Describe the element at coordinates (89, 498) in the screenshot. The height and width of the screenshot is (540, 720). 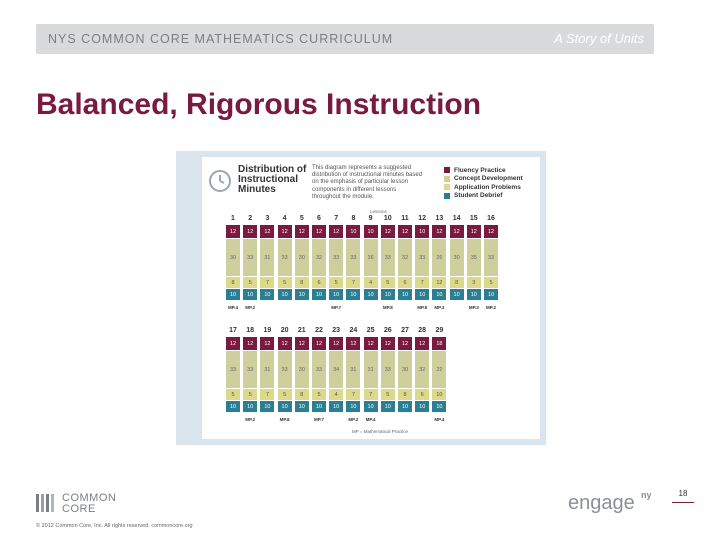
I see `logo-line-1: COMMON` at that location.